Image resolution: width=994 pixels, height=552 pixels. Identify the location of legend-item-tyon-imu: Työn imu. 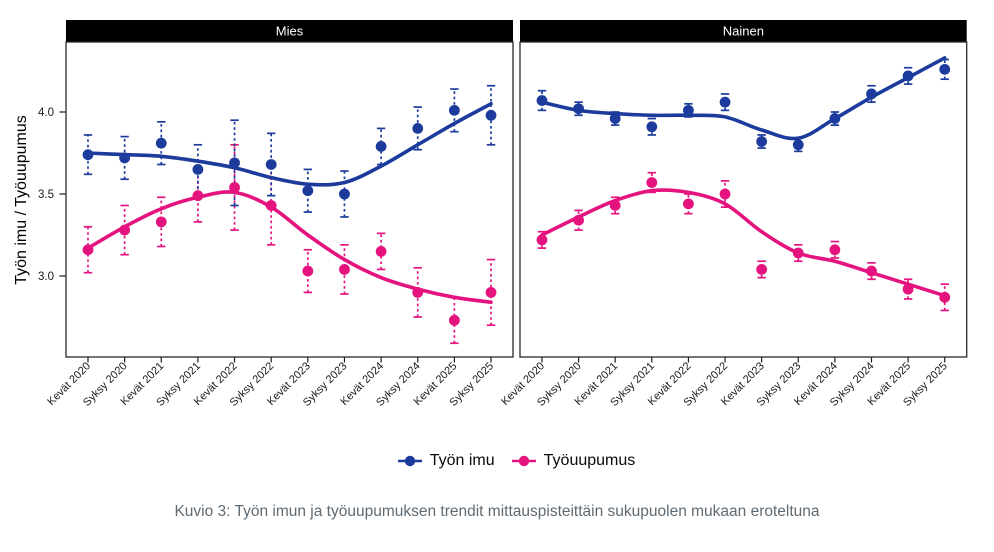
(446, 461).